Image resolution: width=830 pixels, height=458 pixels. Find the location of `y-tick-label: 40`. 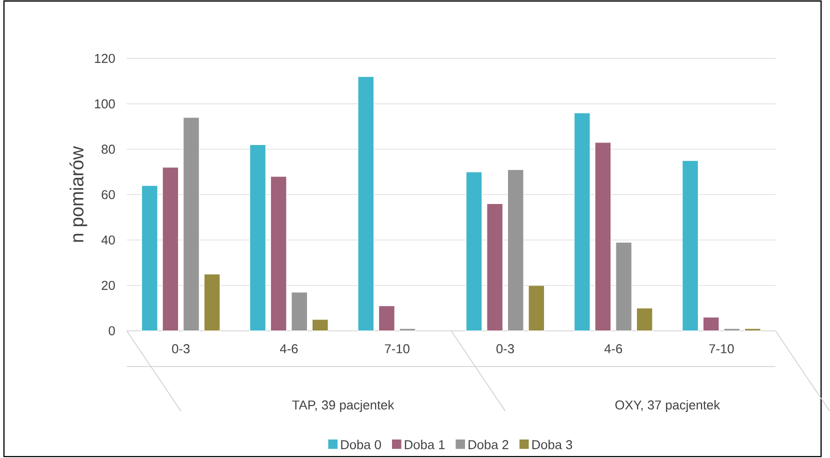

y-tick-label: 40 is located at coordinates (108, 240).